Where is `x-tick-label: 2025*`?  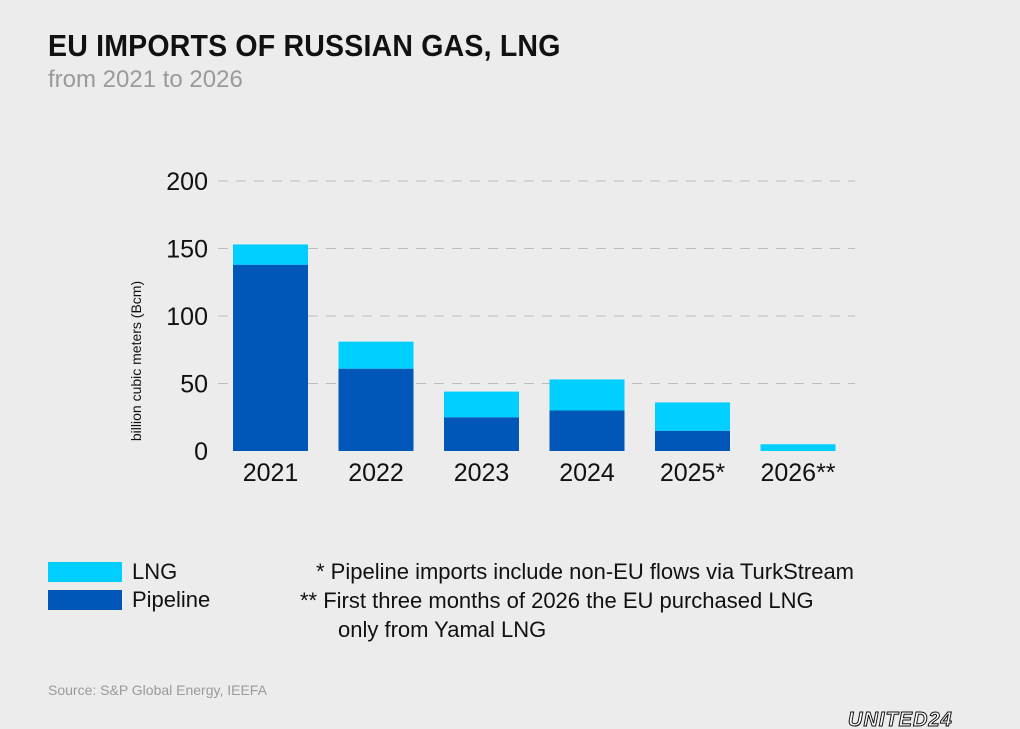
x-tick-label: 2025* is located at coordinates (693, 473).